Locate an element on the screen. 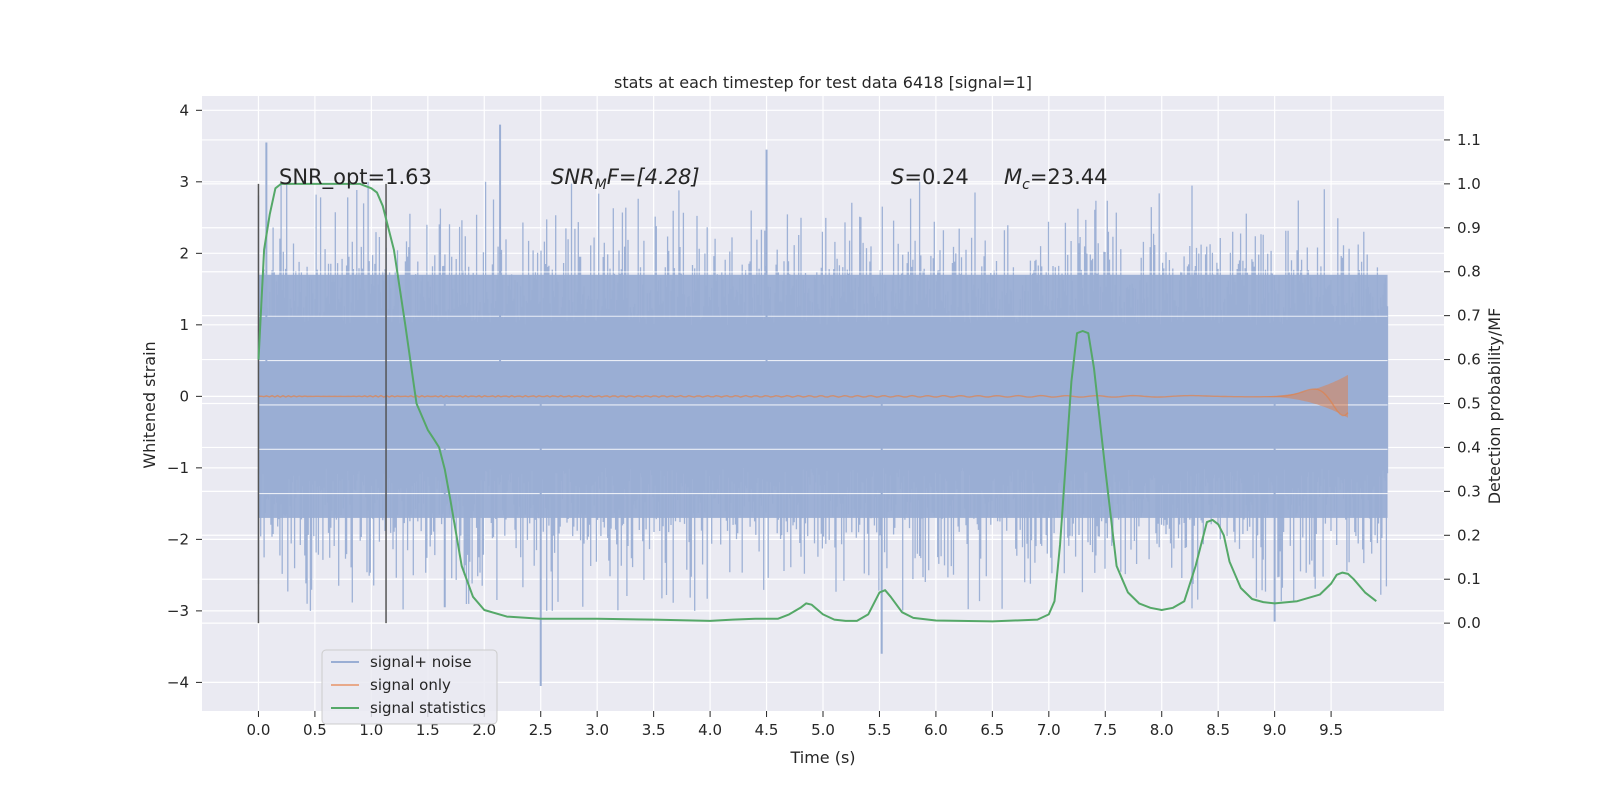 The image size is (1600, 804). x-tick-label: 3.0 is located at coordinates (597, 730).